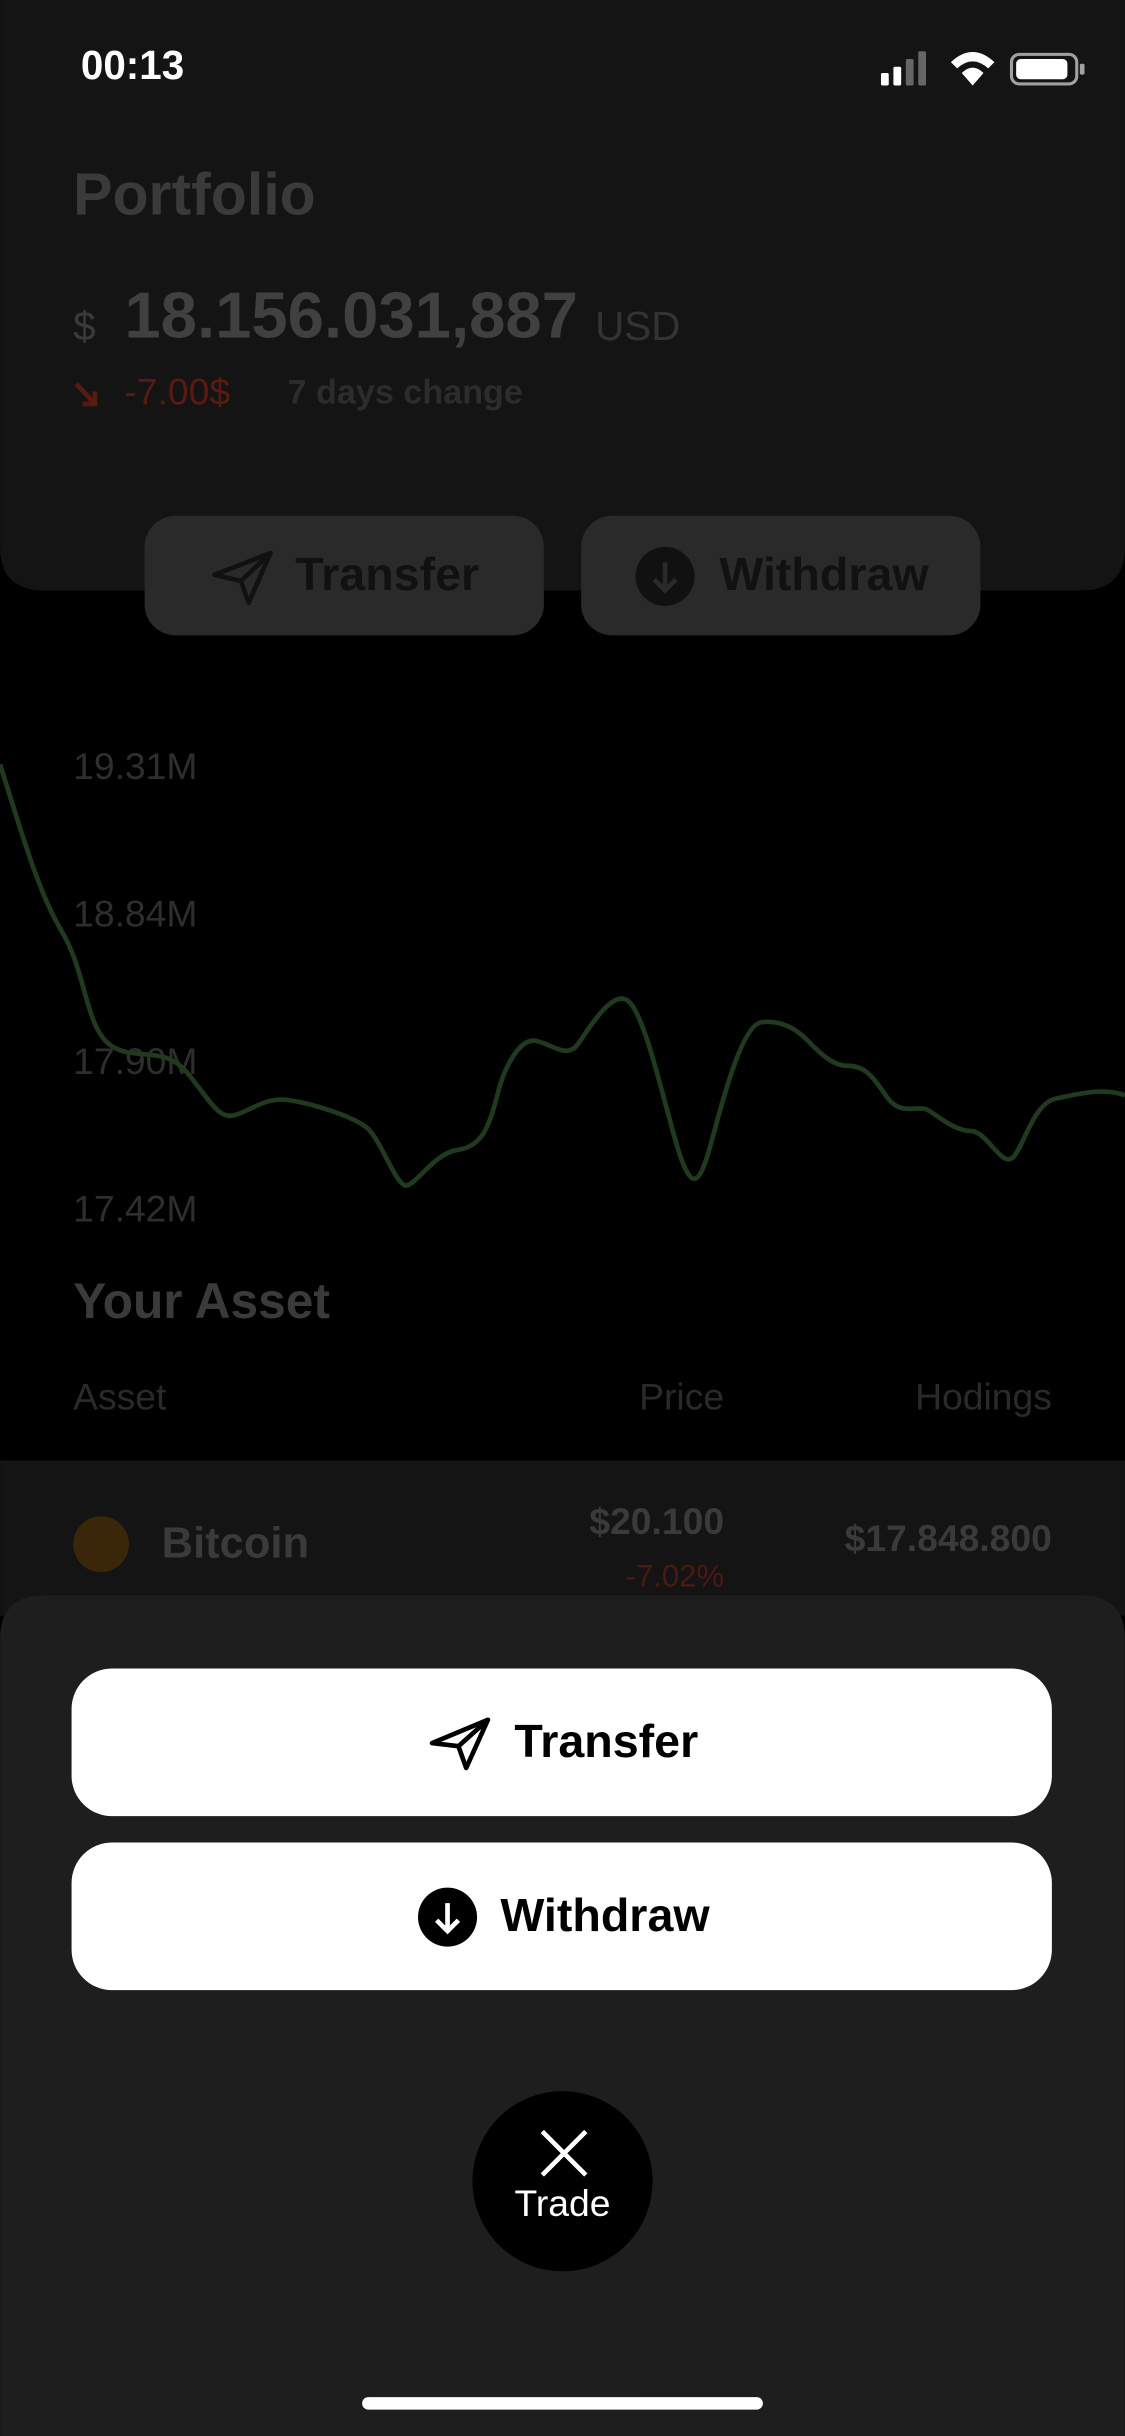  Describe the element at coordinates (135, 913) in the screenshot. I see `y-label: 18.84M` at that location.